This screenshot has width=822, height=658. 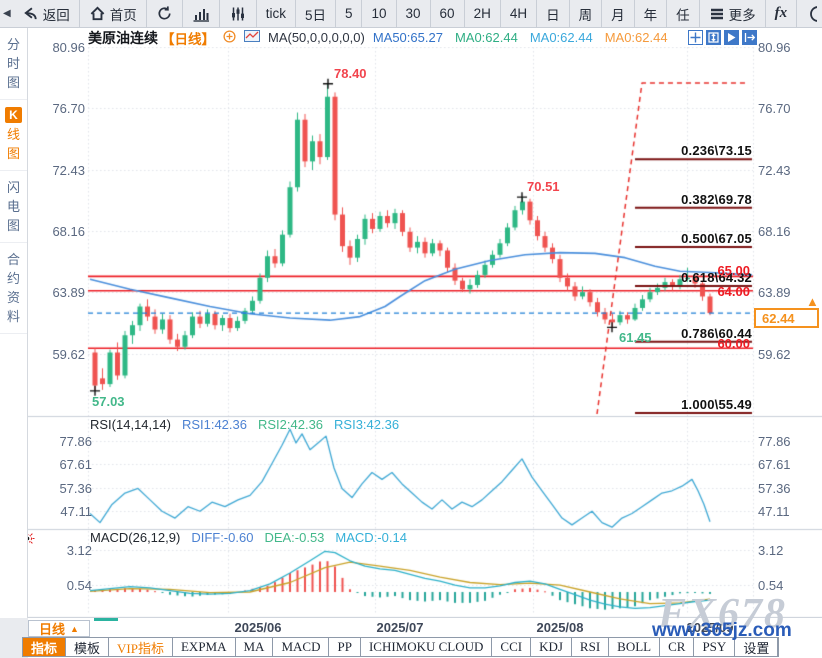 I want to click on toolbar-item-label: 4H, so click(x=518, y=13).